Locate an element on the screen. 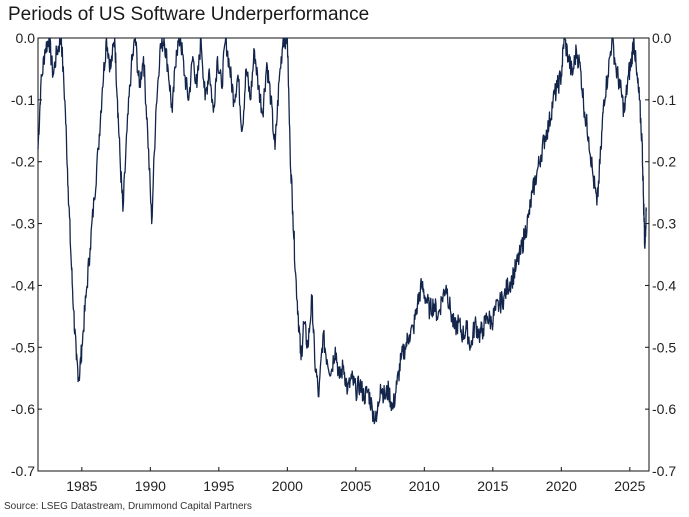 The image size is (689, 517). y-tick-label-right: -0.1 is located at coordinates (664, 100).